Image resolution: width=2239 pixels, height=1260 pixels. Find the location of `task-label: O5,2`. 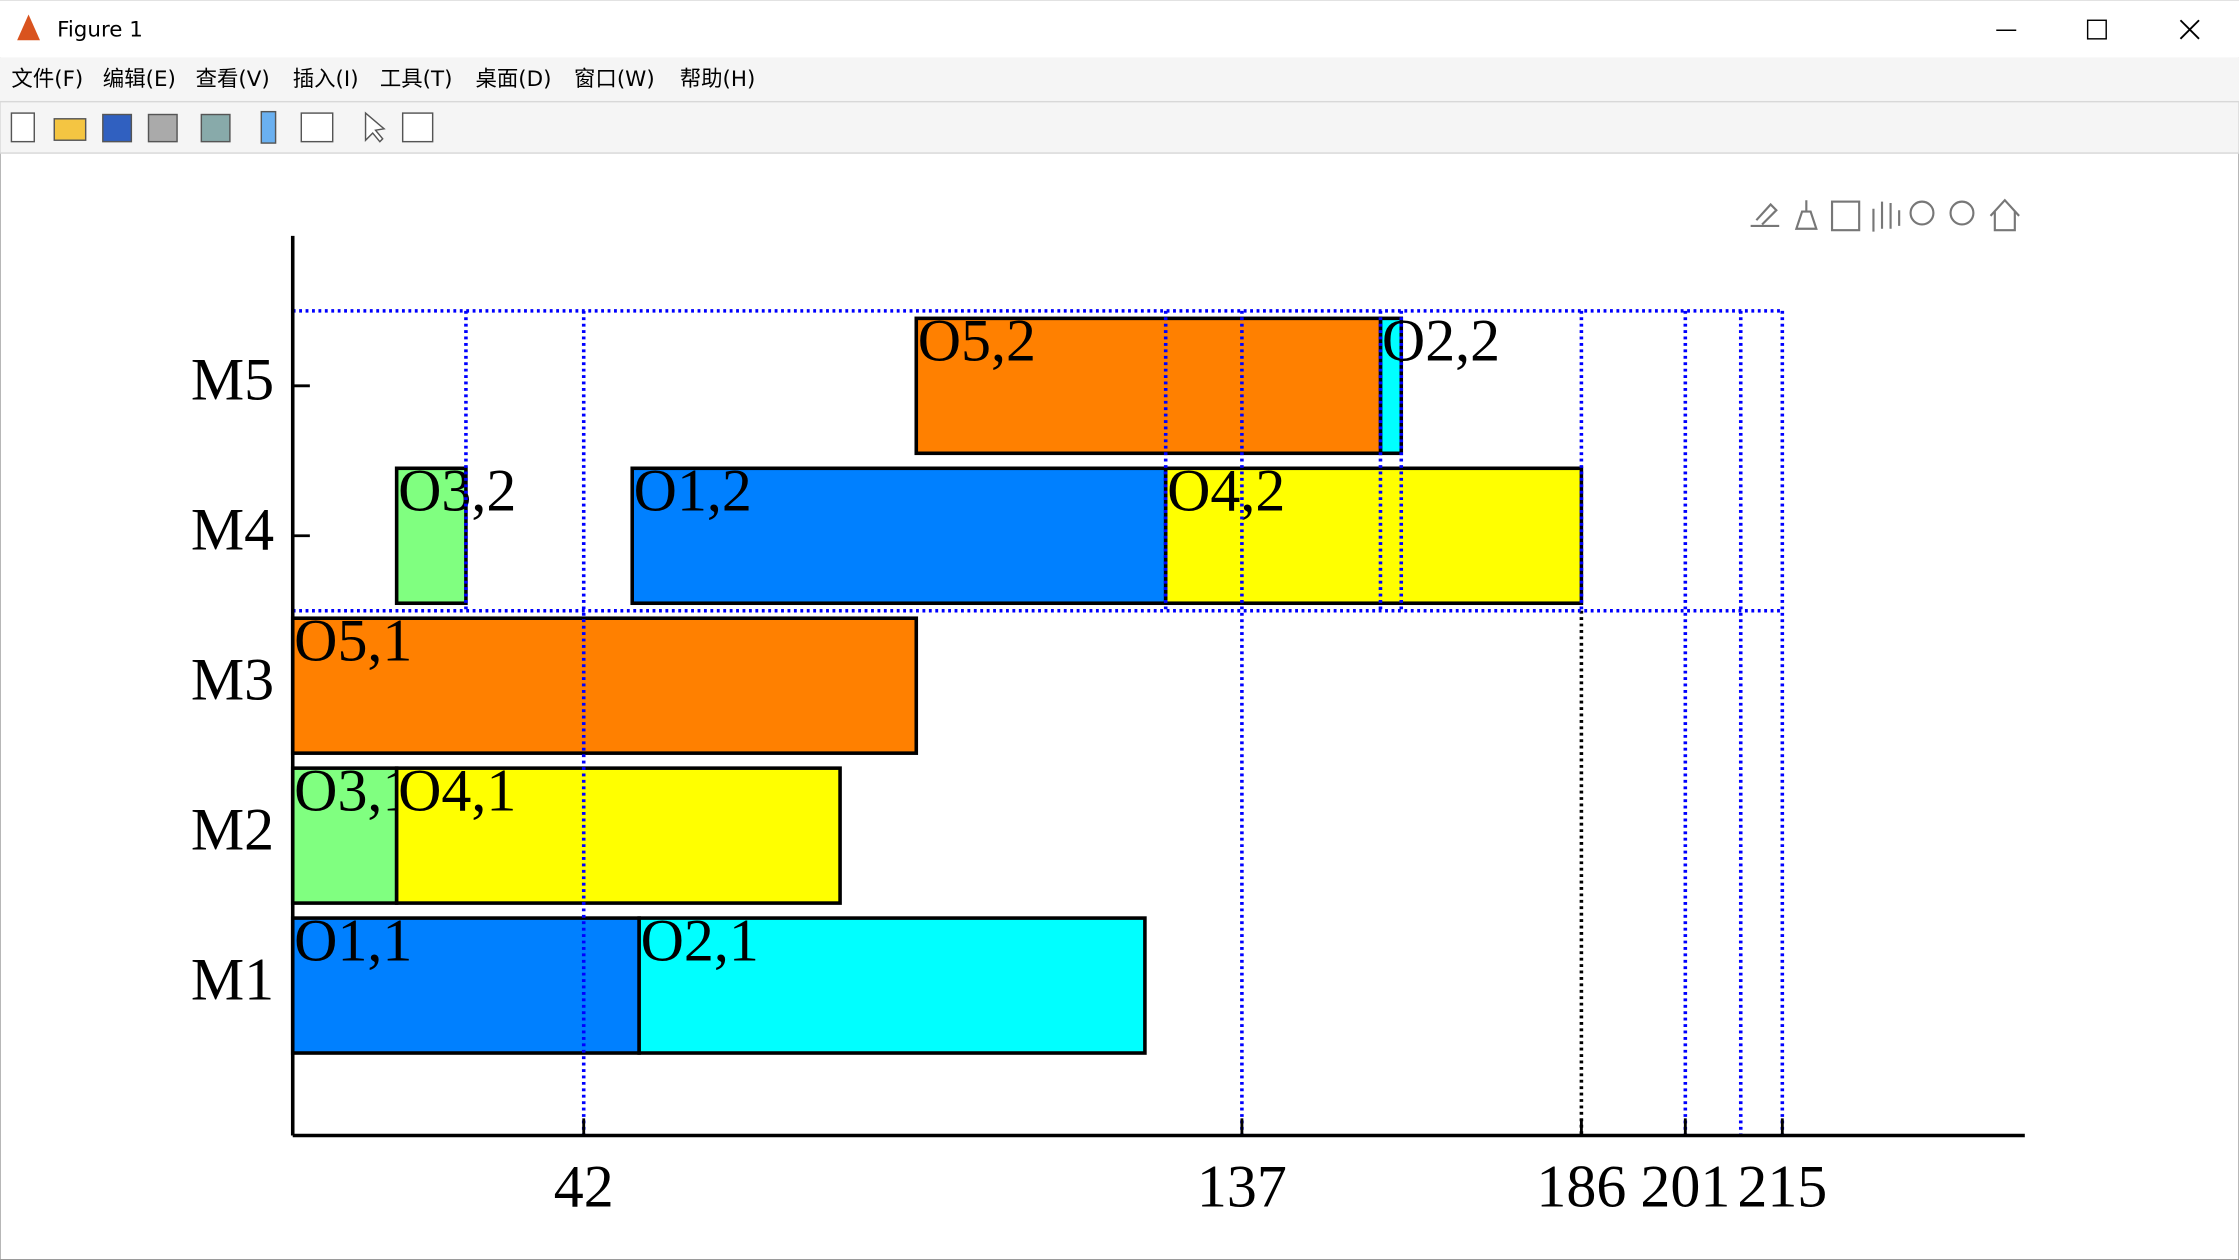

task-label: O5,2 is located at coordinates (977, 341).